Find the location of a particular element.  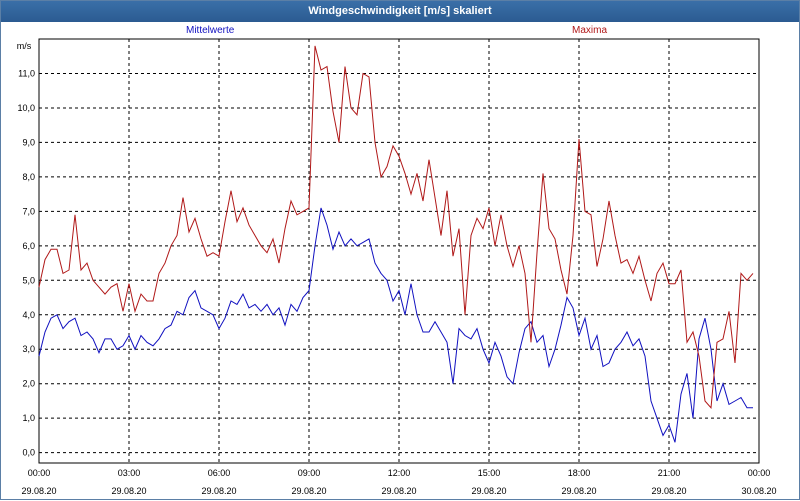

x-tick-time: 12:00 is located at coordinates (399, 473).